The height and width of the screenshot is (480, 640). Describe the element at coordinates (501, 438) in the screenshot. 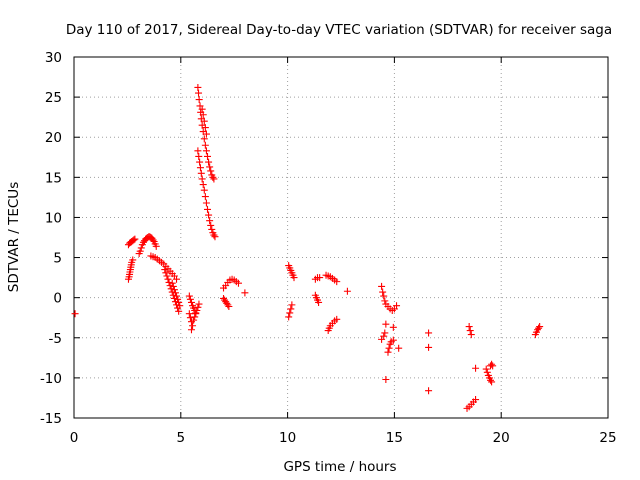

I see `x-tick-label: 20` at that location.